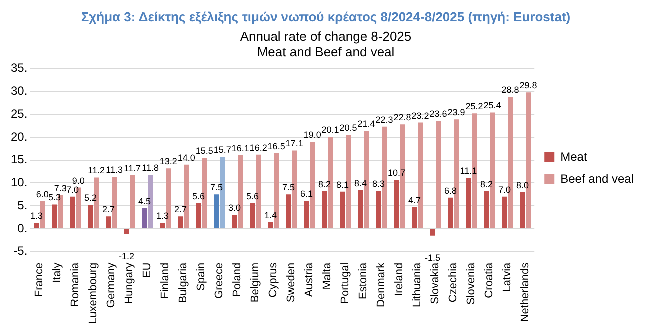 The image size is (658, 335). What do you see at coordinates (148, 270) in the screenshot?
I see `x-tick-label: EU` at bounding box center [148, 270].